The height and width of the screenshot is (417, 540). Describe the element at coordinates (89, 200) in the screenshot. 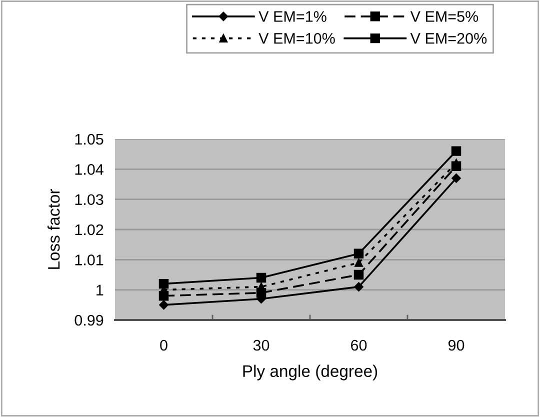

I see `y-tick-label: 1.03` at that location.